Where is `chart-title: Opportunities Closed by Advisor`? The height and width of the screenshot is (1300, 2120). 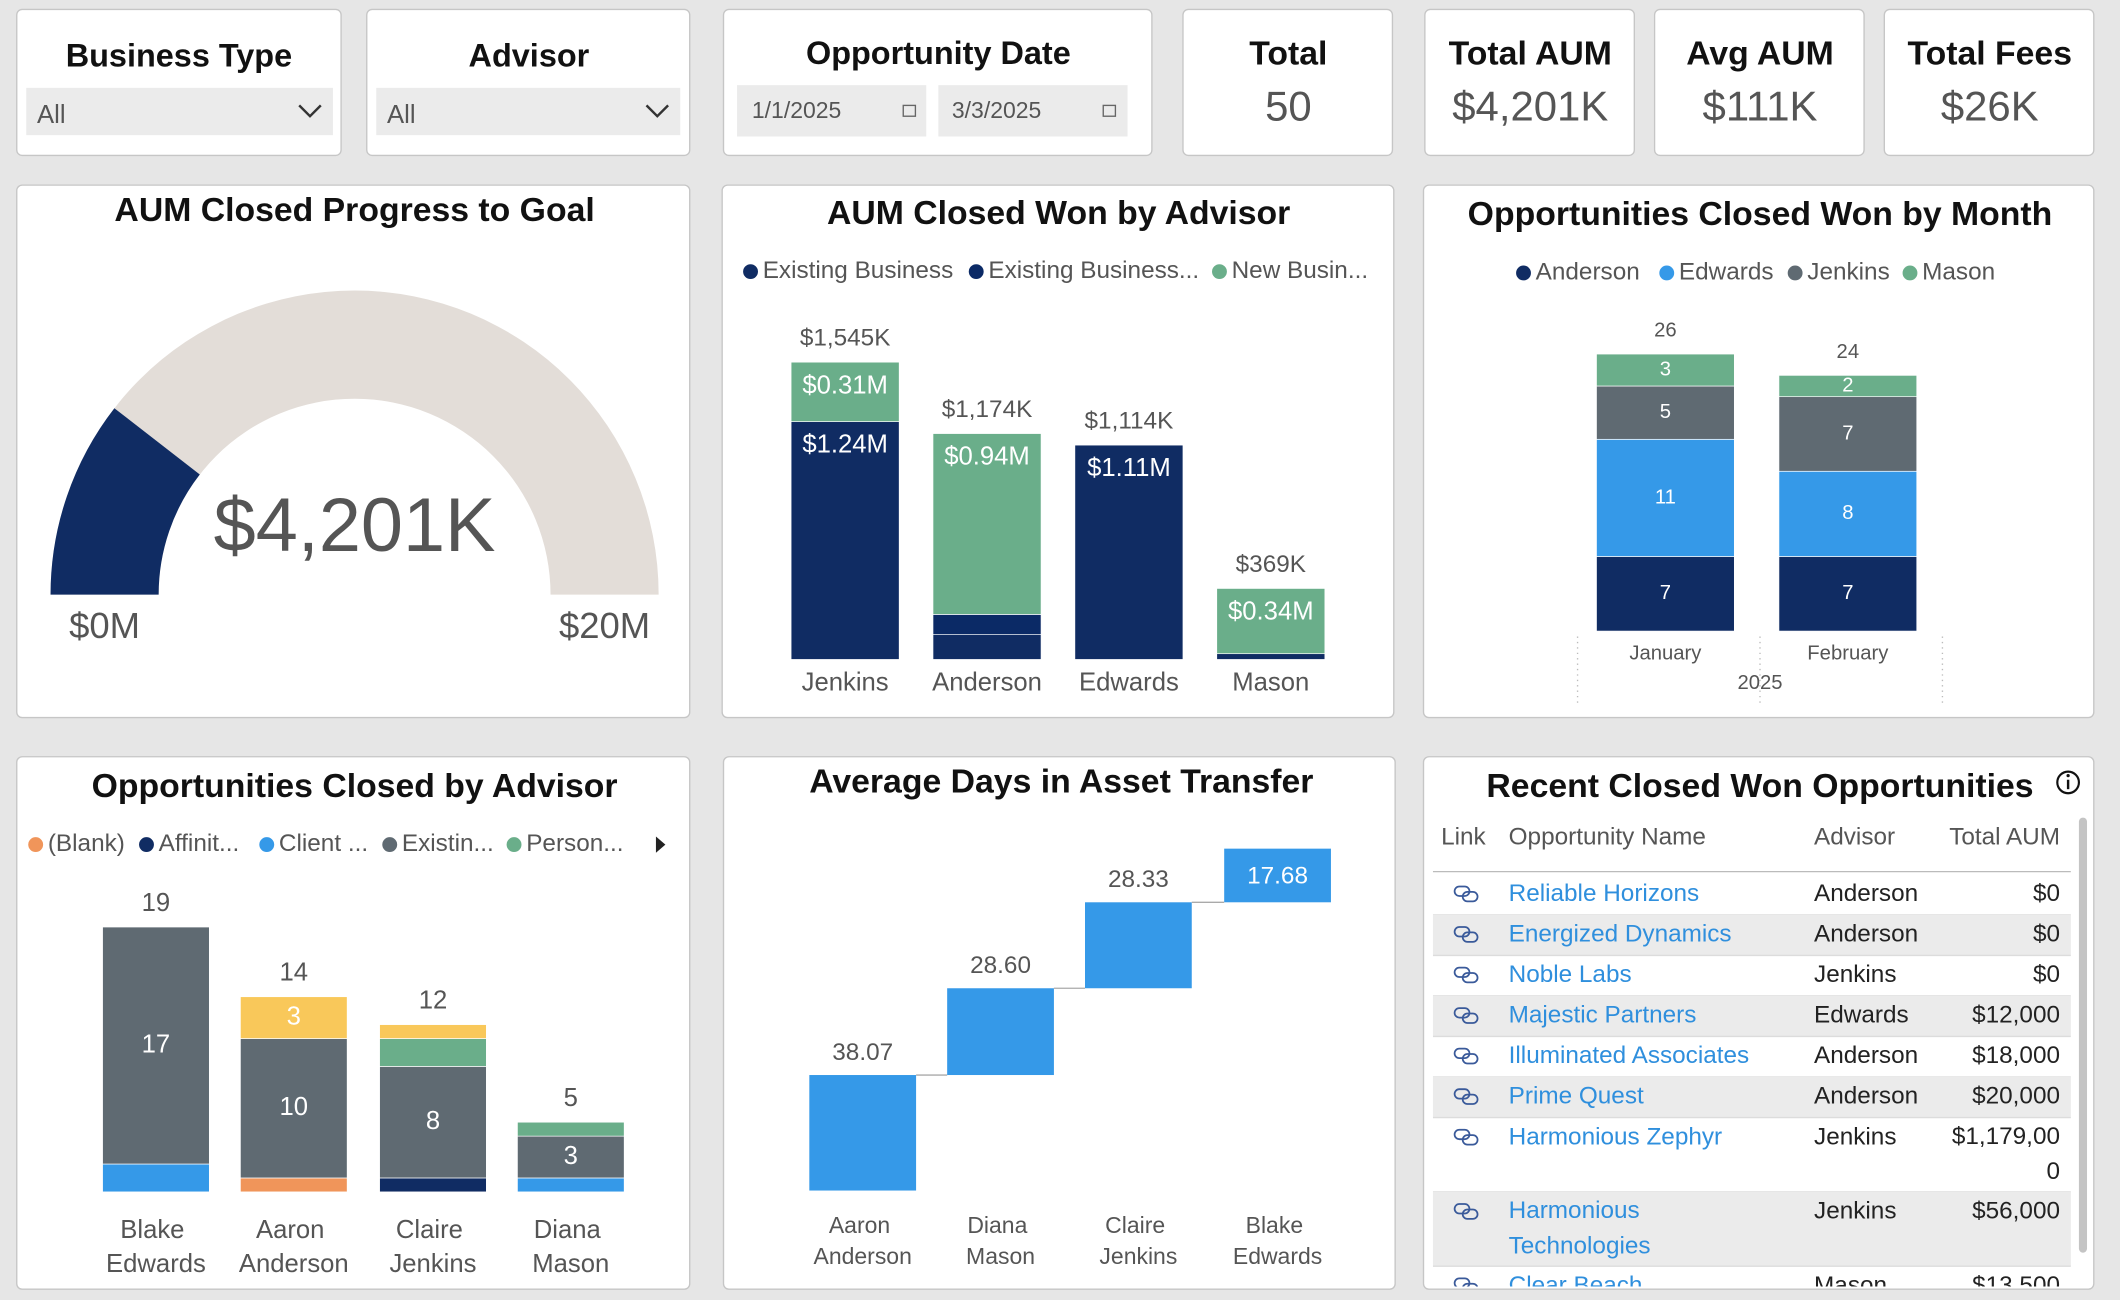
chart-title: Opportunities Closed by Advisor is located at coordinates (355, 786).